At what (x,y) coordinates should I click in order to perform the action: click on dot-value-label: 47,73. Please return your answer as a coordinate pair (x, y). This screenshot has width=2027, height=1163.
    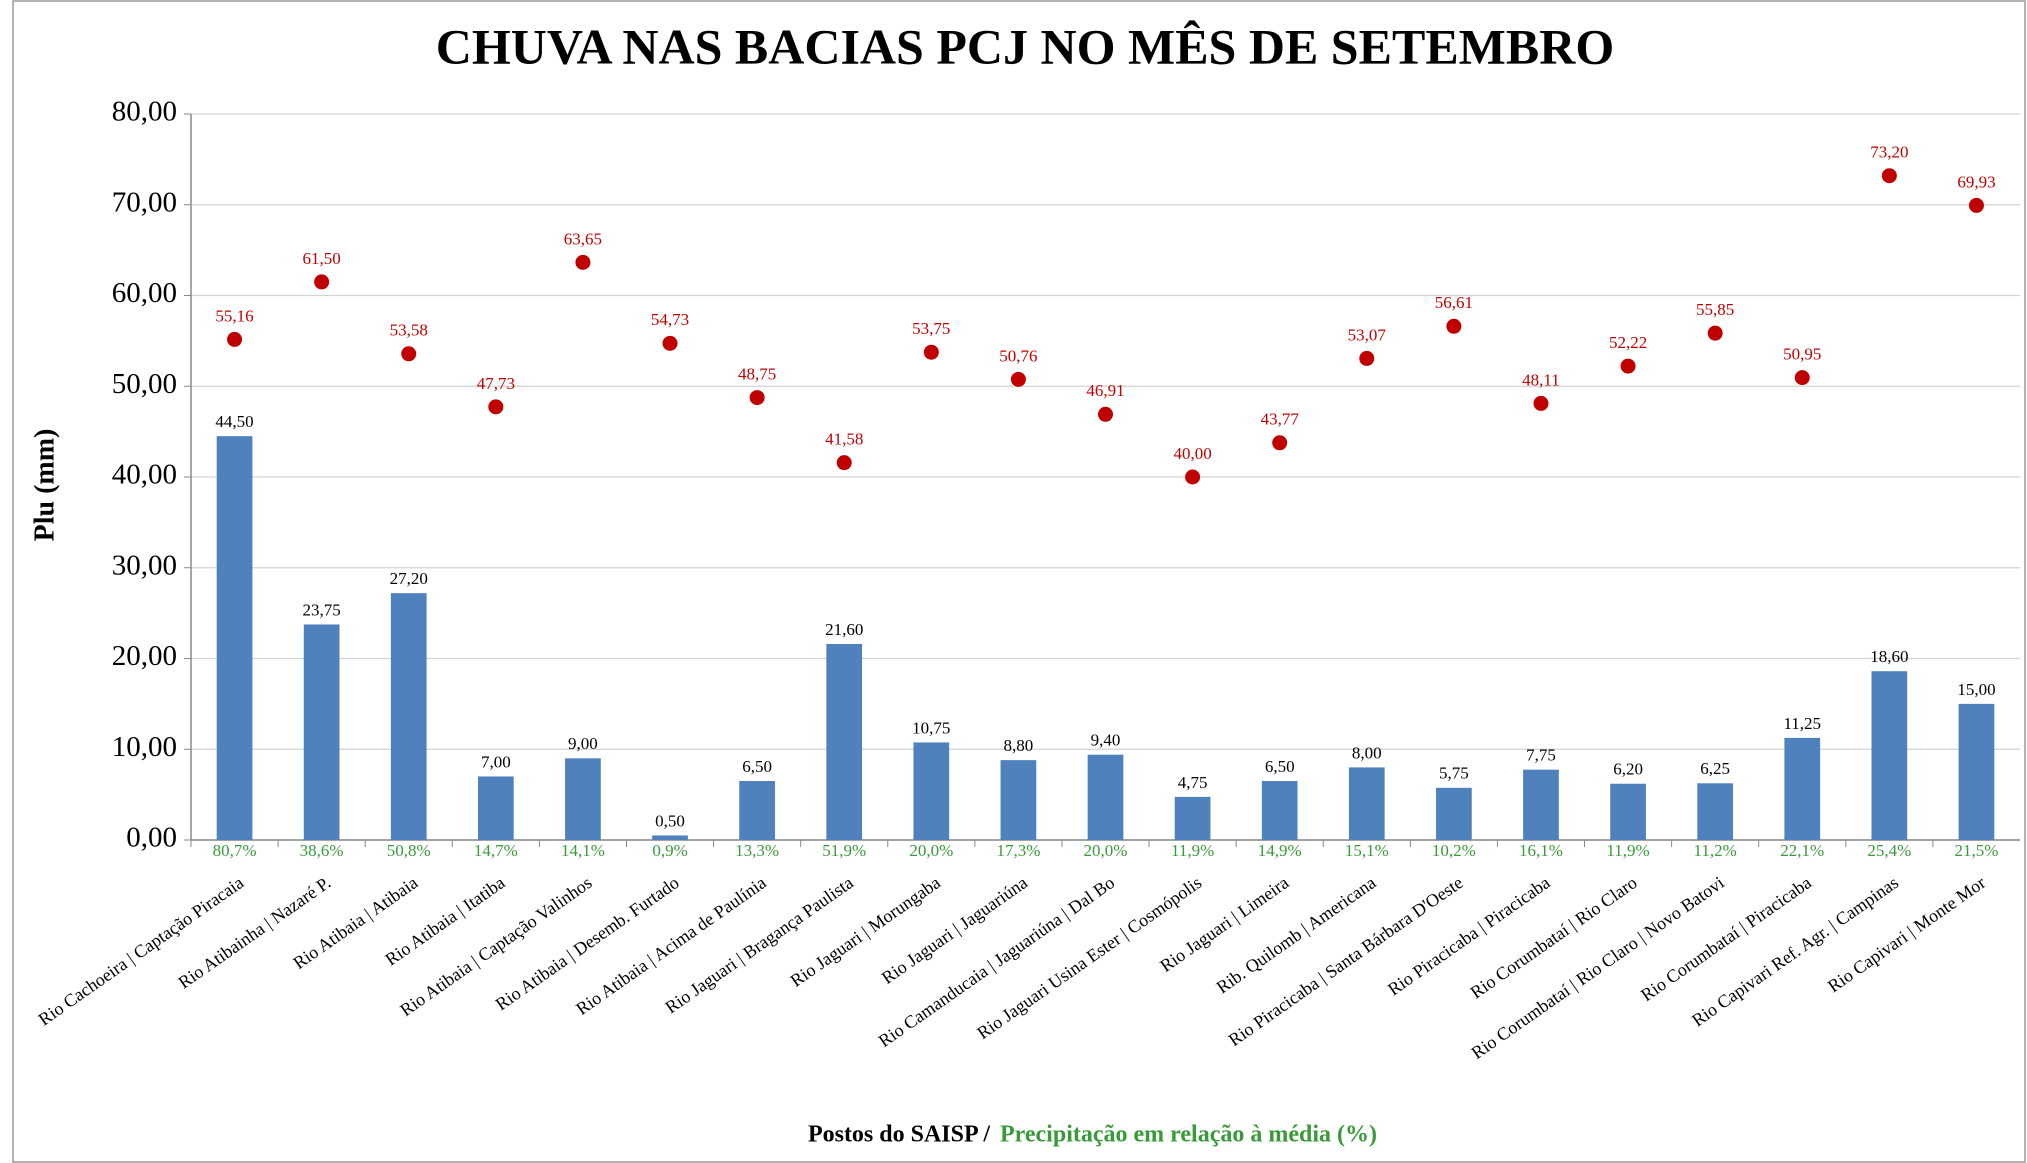
    Looking at the image, I should click on (496, 383).